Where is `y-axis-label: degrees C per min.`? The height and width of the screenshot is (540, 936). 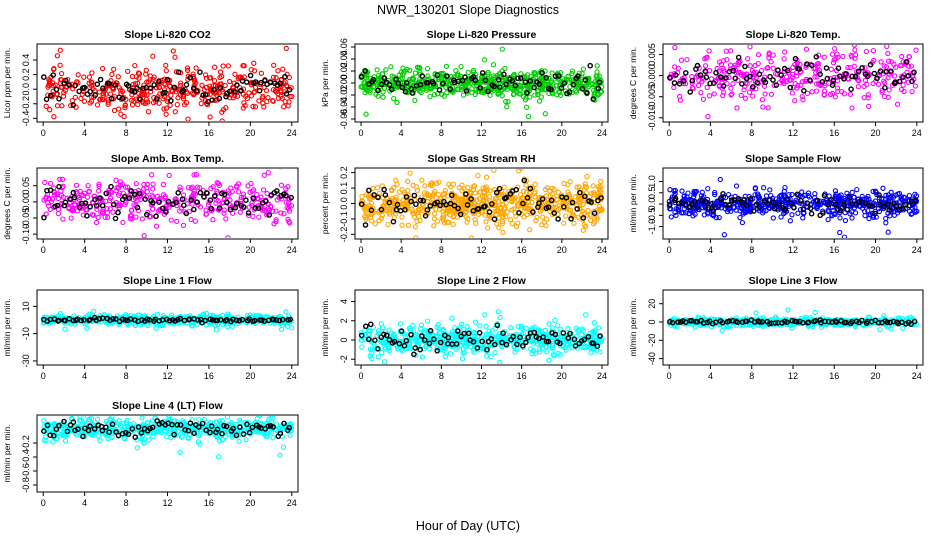 y-axis-label: degrees C per min. is located at coordinates (7, 203).